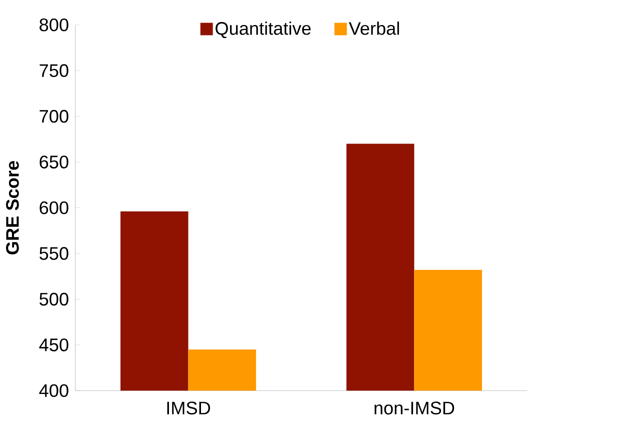 The image size is (644, 439). Describe the element at coordinates (54, 253) in the screenshot. I see `y-tick-label: 550` at that location.